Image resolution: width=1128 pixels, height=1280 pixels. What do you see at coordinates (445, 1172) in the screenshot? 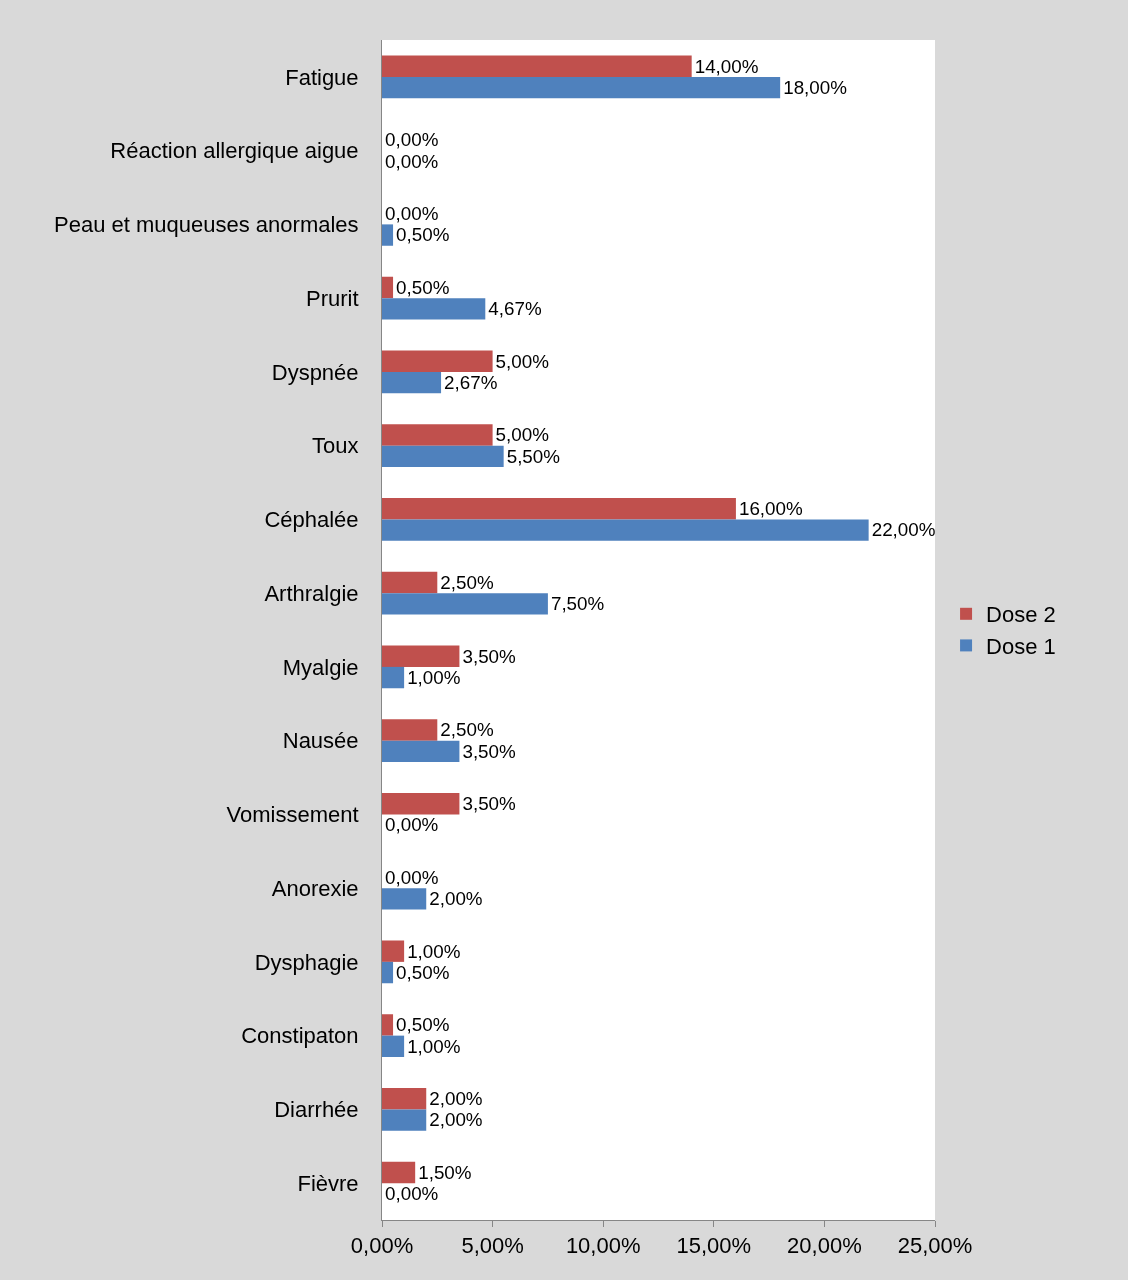
I see `data-label: 1,50%` at bounding box center [445, 1172].